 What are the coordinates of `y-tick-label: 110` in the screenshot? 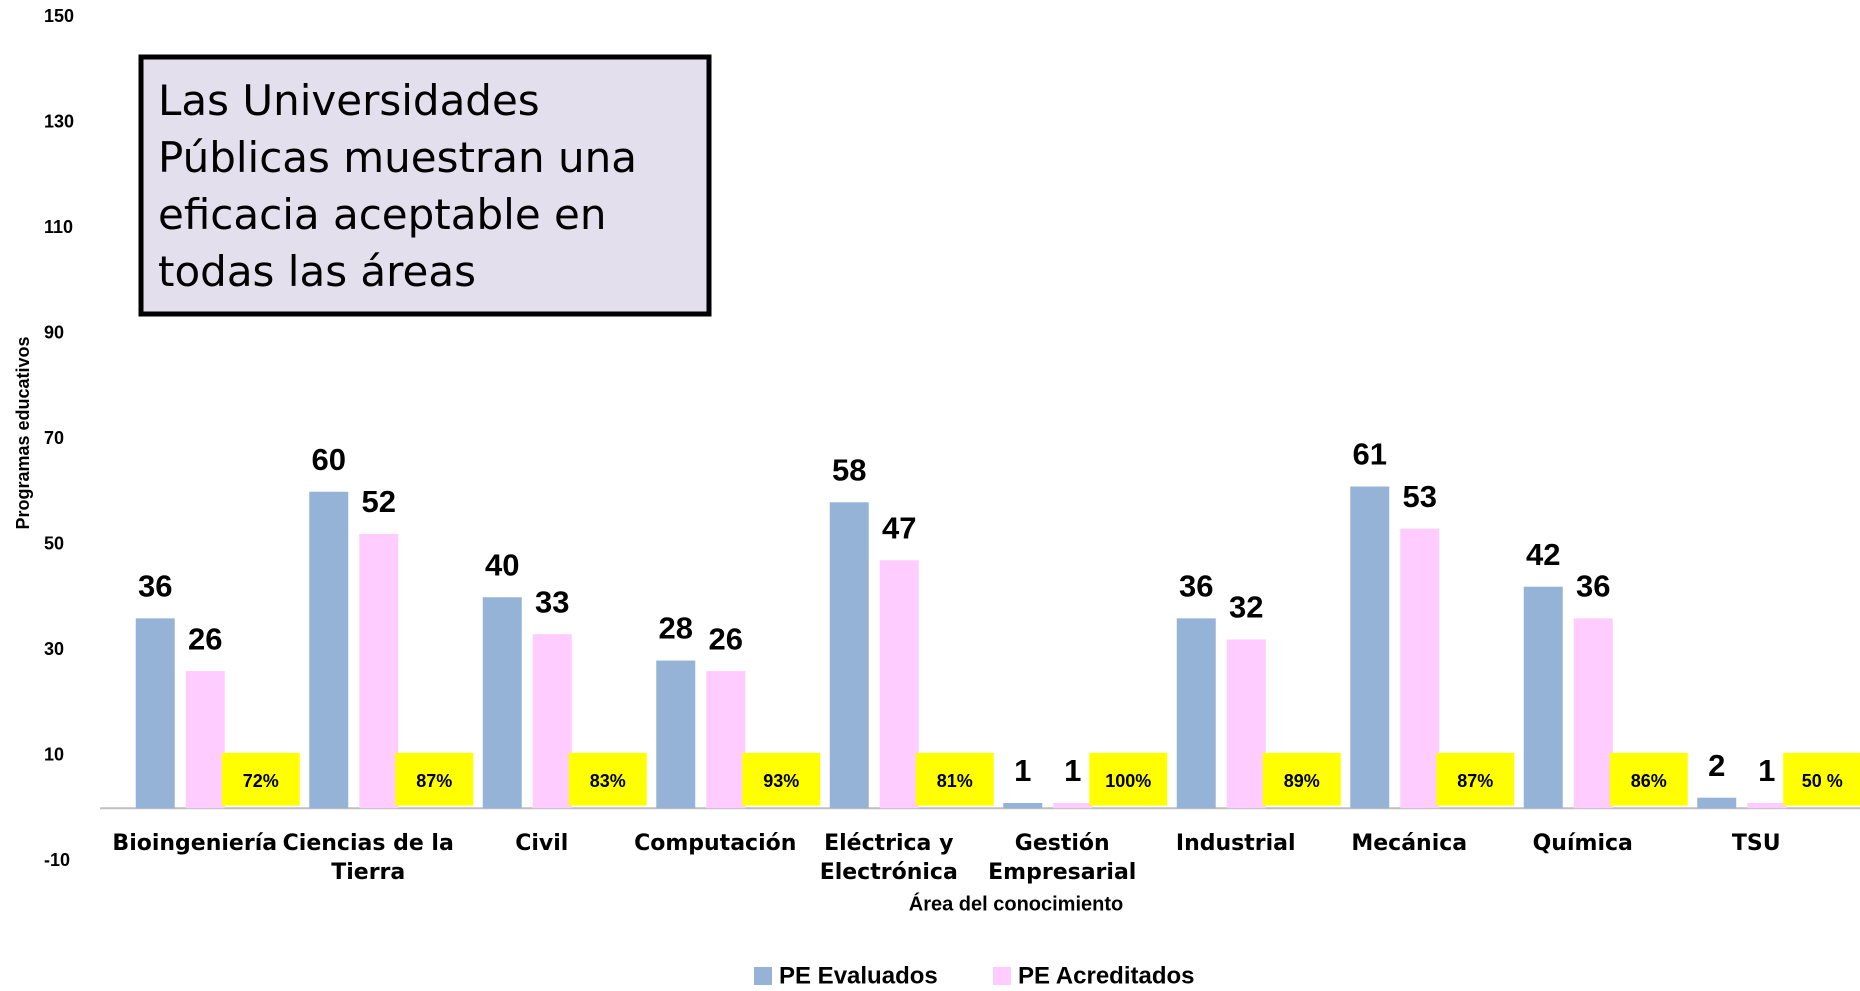 It's located at (58, 227).